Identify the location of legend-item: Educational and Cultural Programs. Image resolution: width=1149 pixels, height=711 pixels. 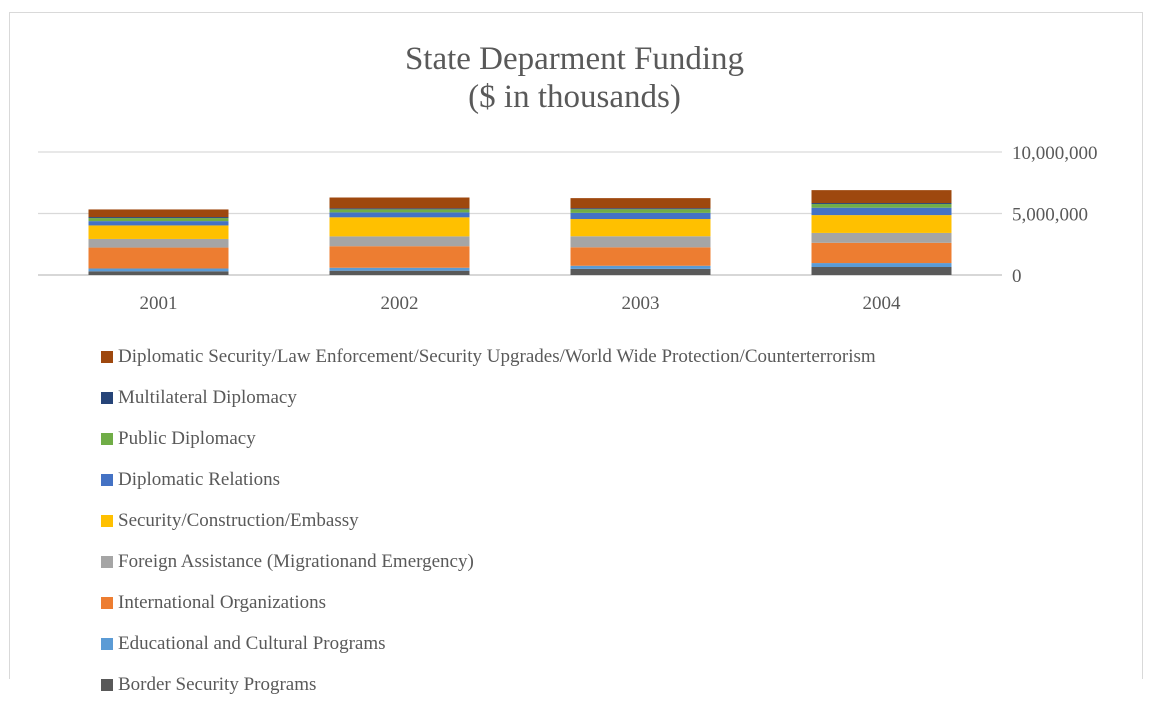
(488, 643).